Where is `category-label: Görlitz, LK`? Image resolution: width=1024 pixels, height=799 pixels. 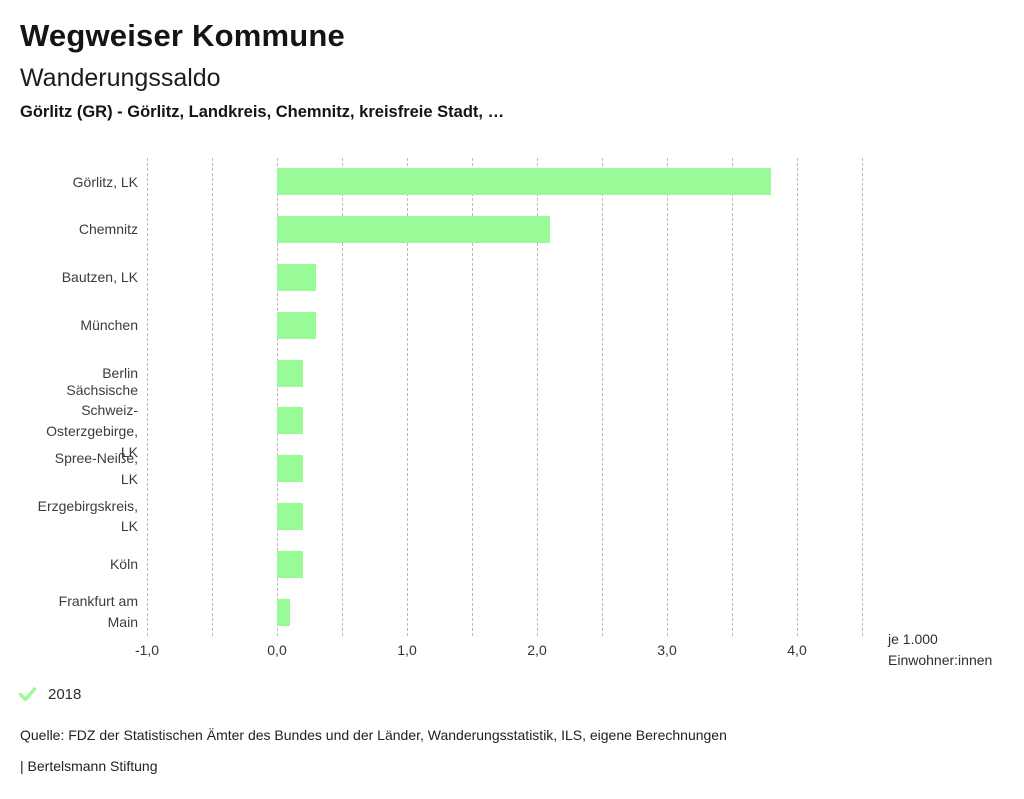
category-label: Görlitz, LK is located at coordinates (78, 182).